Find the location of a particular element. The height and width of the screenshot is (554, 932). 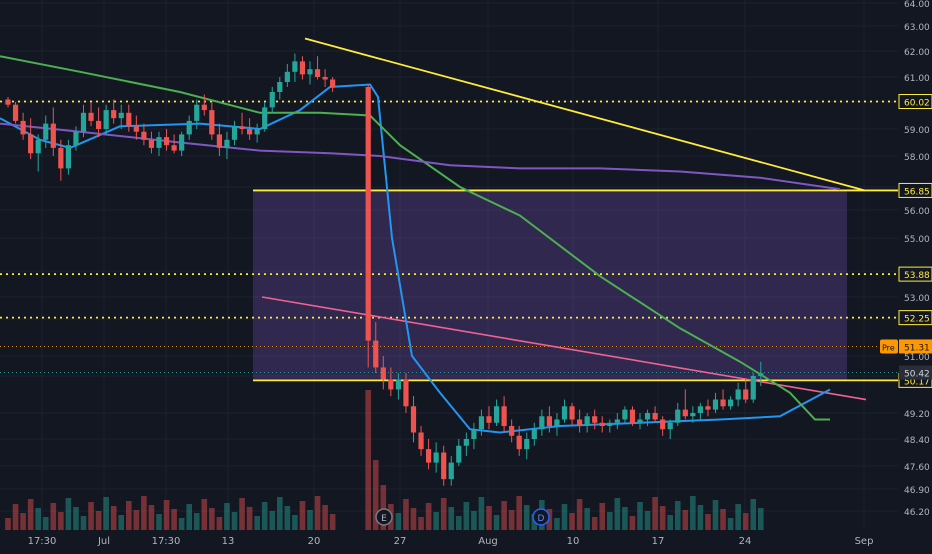

event-marker-d: D is located at coordinates (541, 517).